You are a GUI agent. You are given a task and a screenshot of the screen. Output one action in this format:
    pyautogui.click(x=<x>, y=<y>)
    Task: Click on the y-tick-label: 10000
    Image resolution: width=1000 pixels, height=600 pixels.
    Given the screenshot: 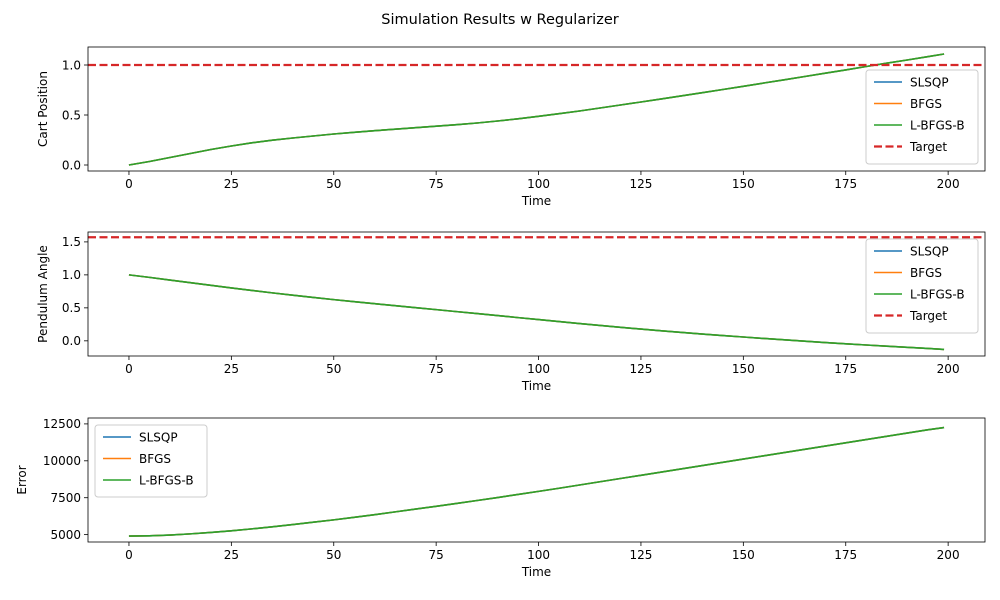 What is the action you would take?
    pyautogui.click(x=62, y=461)
    